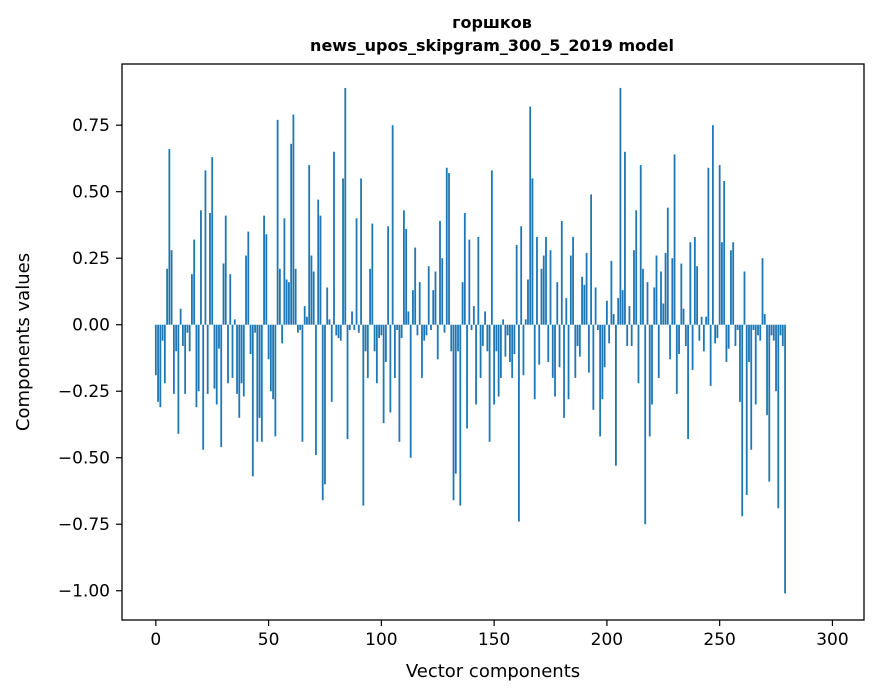  I want to click on x-axis-ticks: 0 50 100 150 200 250 300, so click(499, 635).